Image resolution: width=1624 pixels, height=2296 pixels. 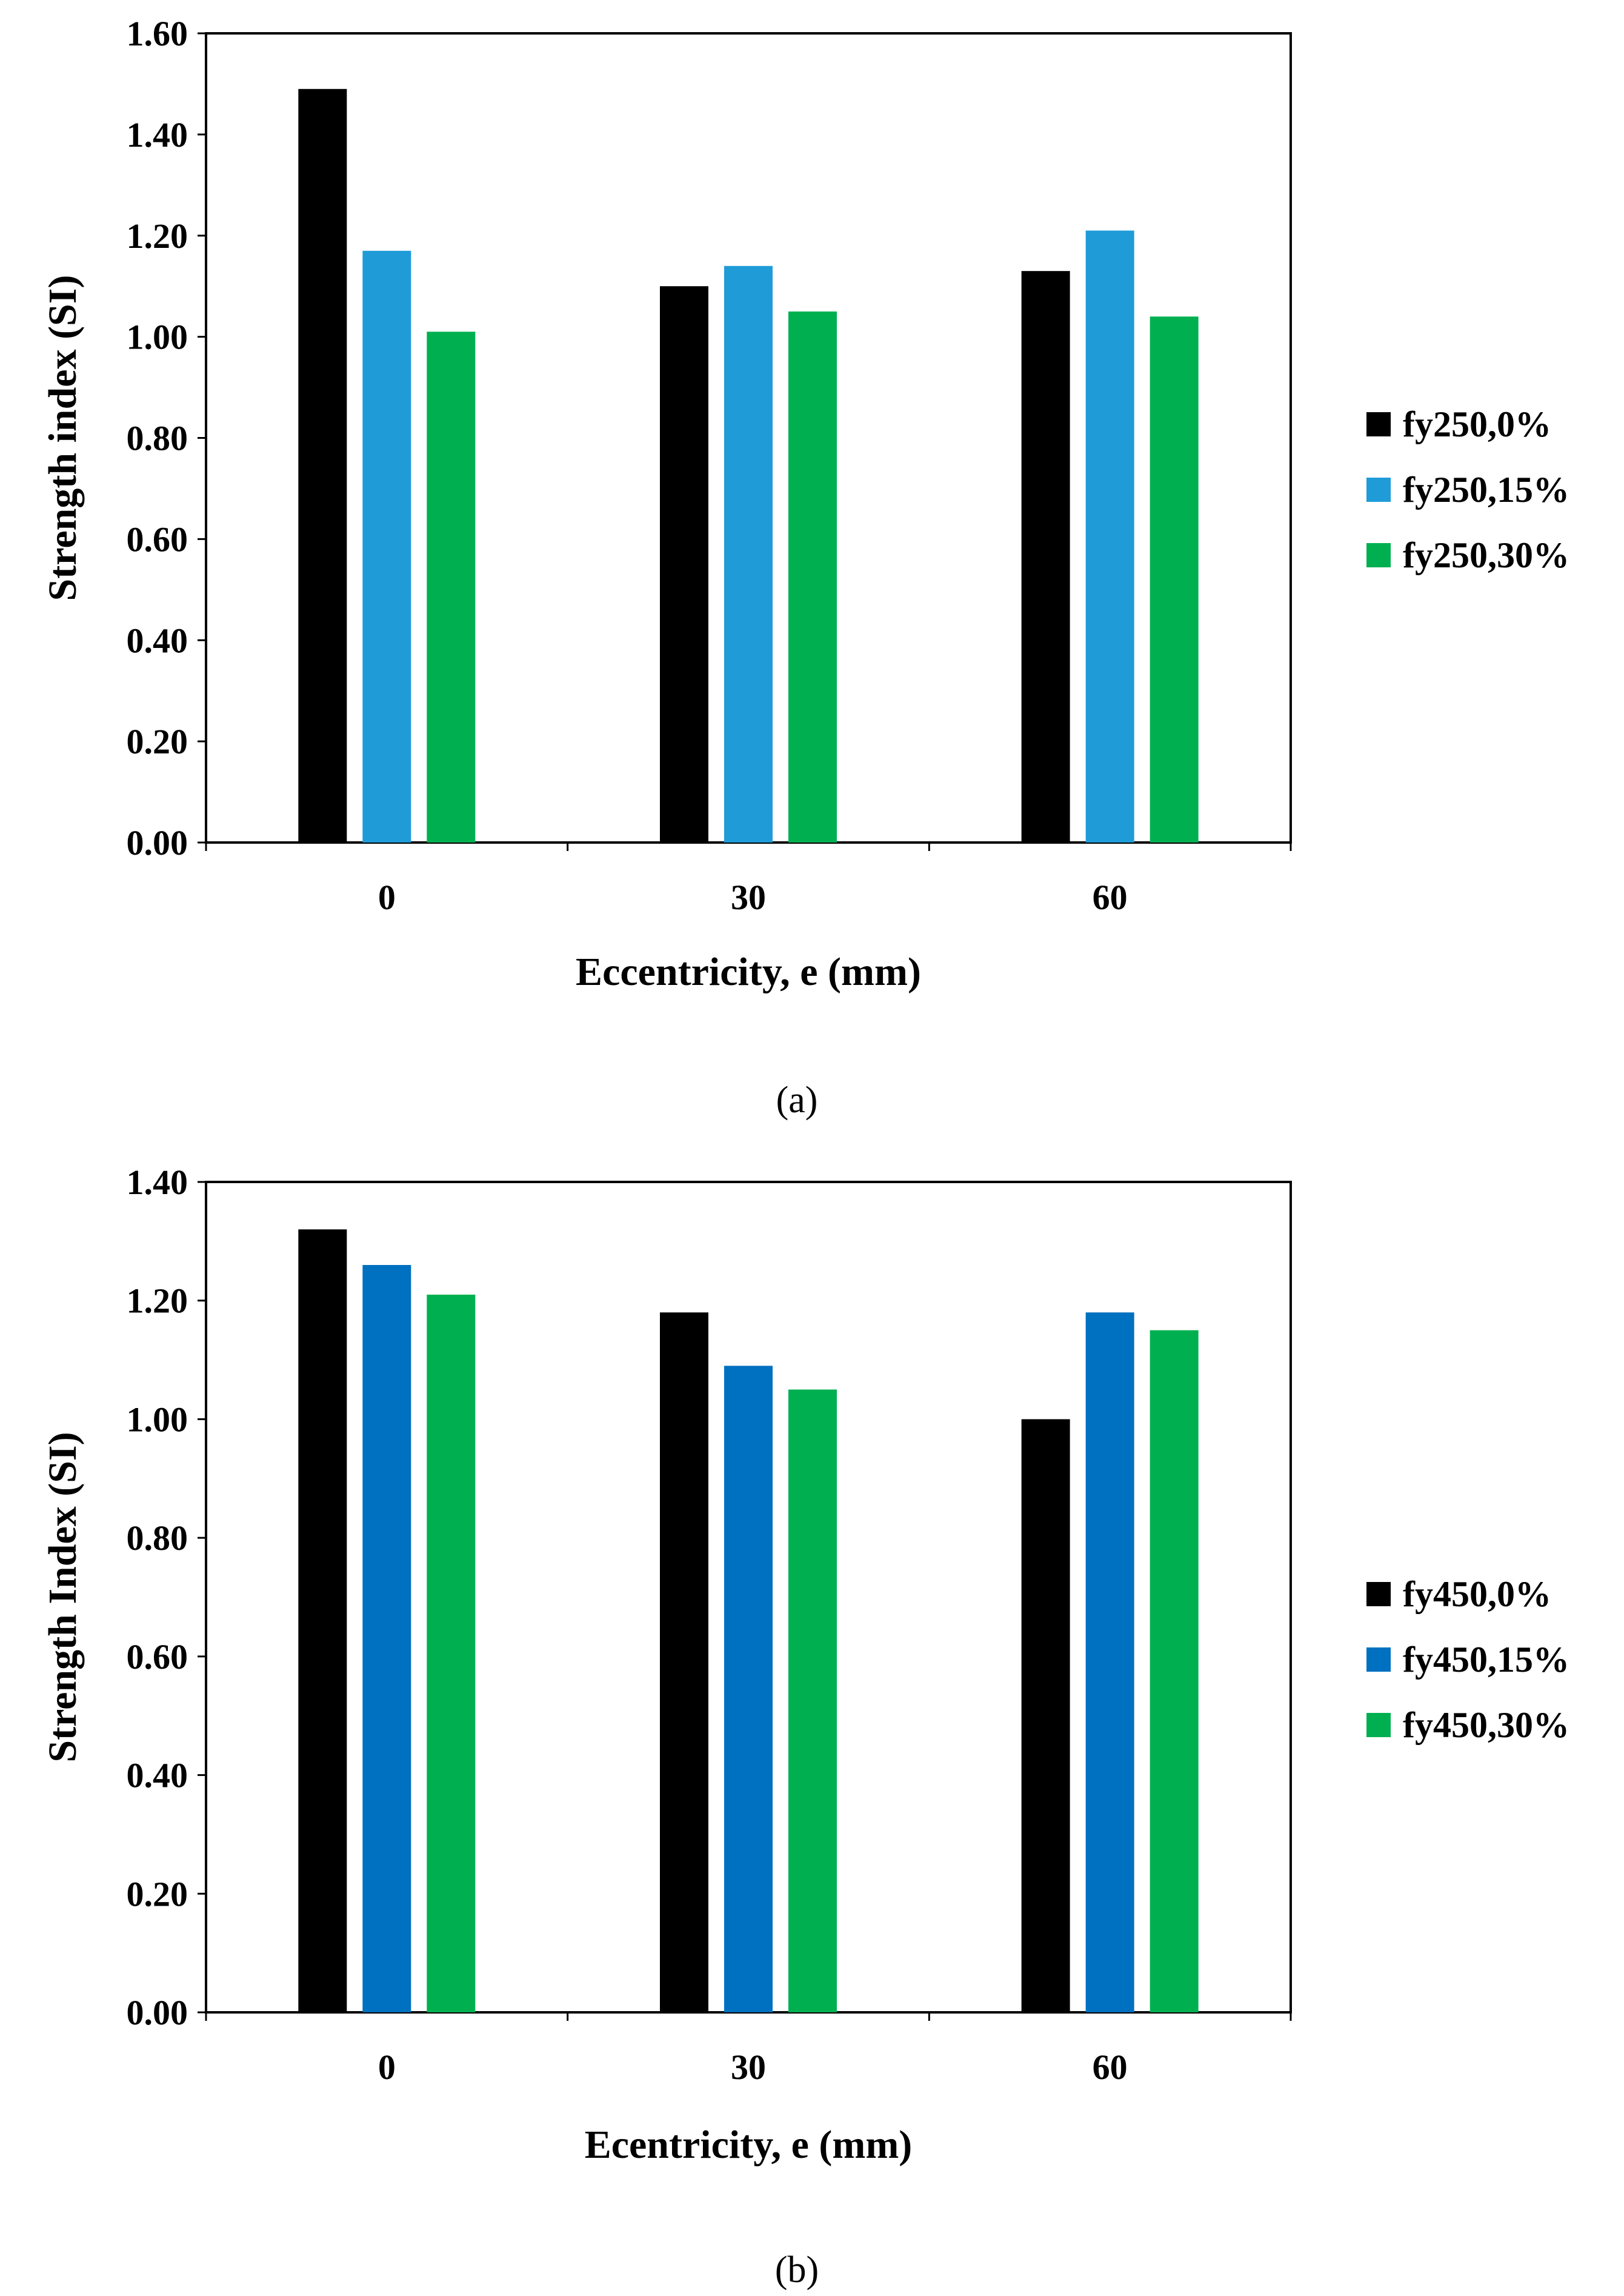 What do you see at coordinates (63, 1597) in the screenshot?
I see `y-axis-title: Strength Index (SI)` at bounding box center [63, 1597].